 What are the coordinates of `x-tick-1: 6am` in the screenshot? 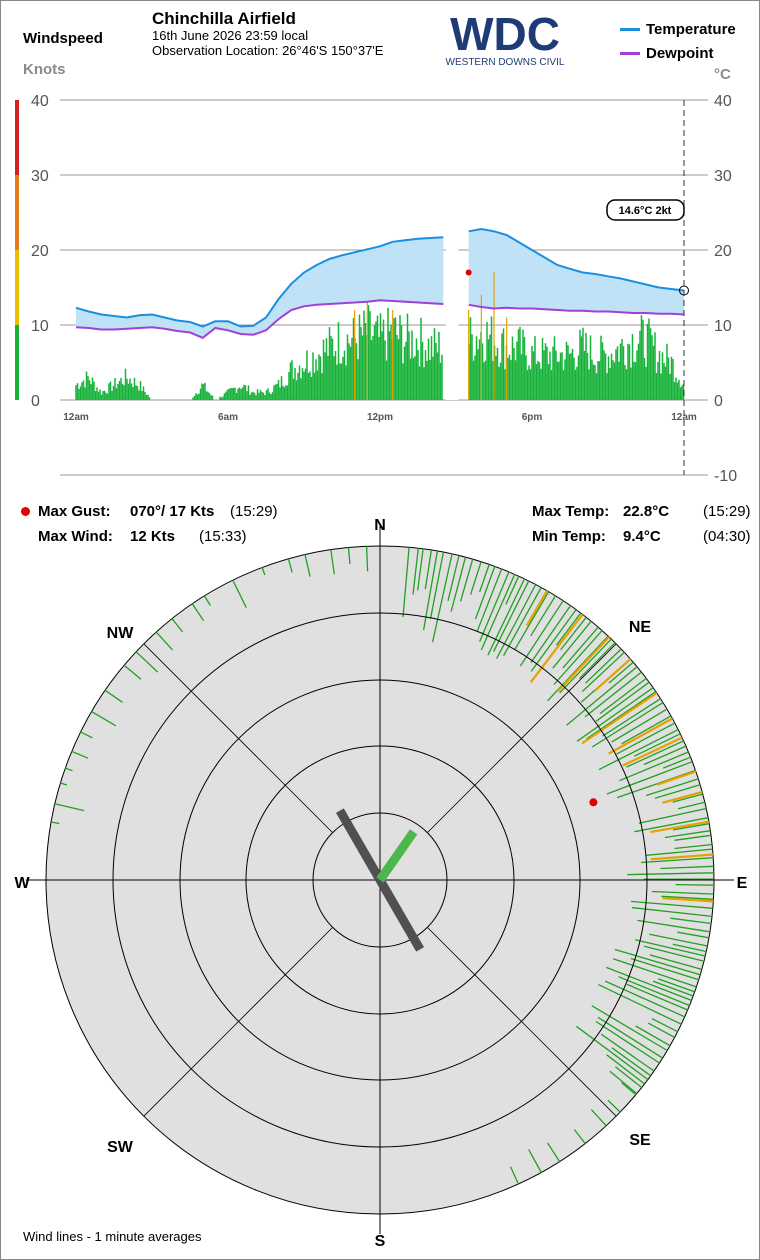 It's located at (228, 417).